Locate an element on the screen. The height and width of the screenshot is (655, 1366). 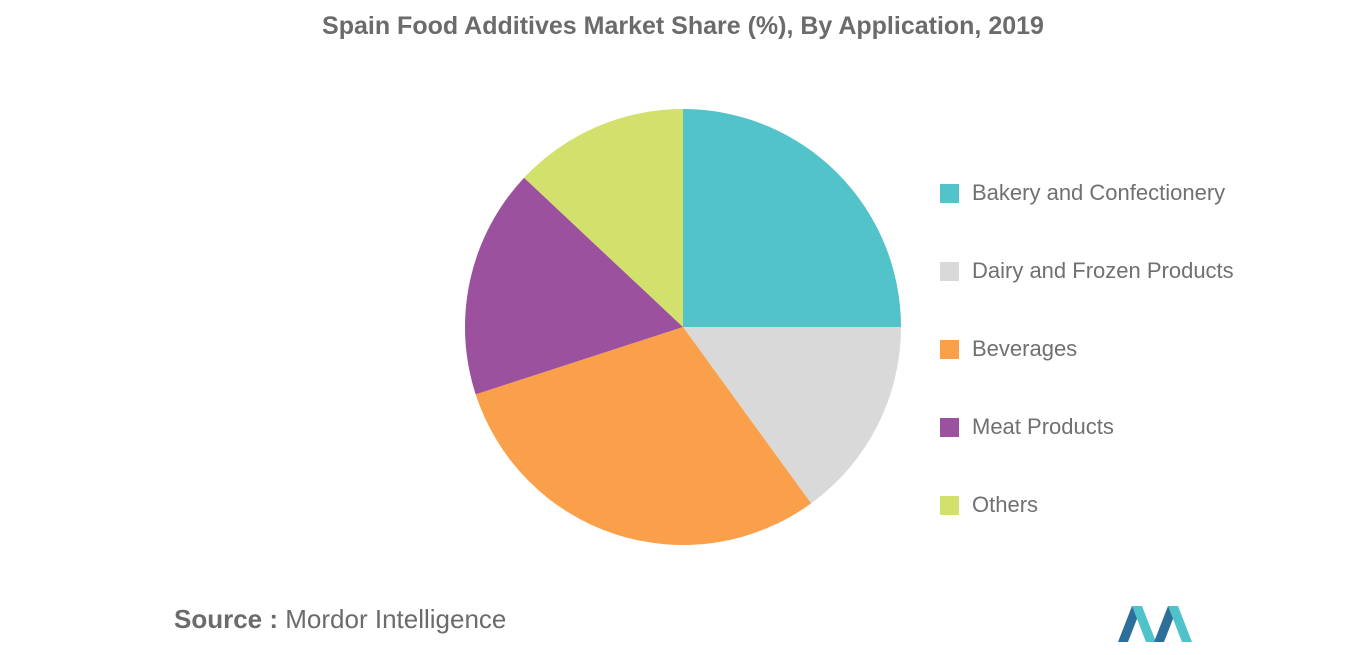
legend-label: Meat Products is located at coordinates (1043, 426).